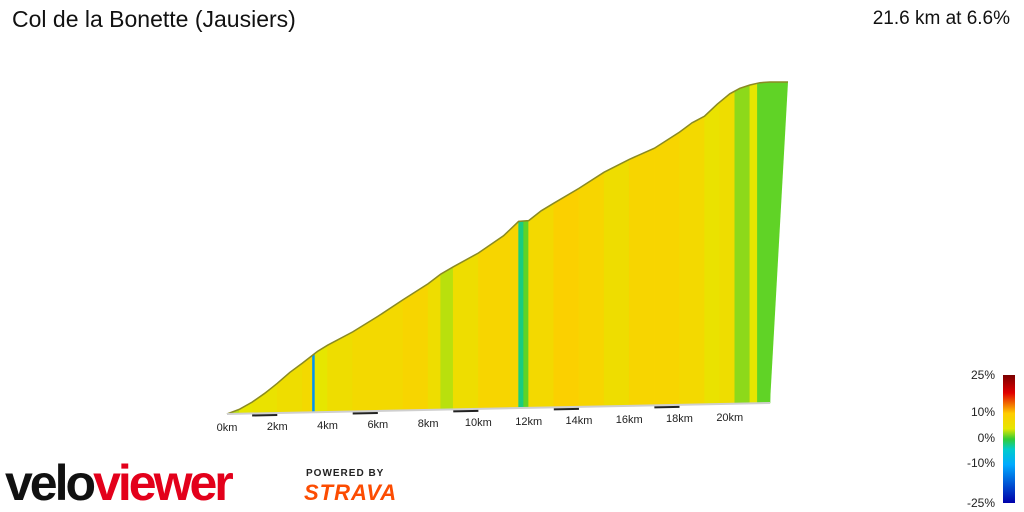 This screenshot has width=1024, height=512. I want to click on x-axis: 0km 2km 4km 6km 8km 10km 12km 14km 16km 18km 20km, so click(480, 419).